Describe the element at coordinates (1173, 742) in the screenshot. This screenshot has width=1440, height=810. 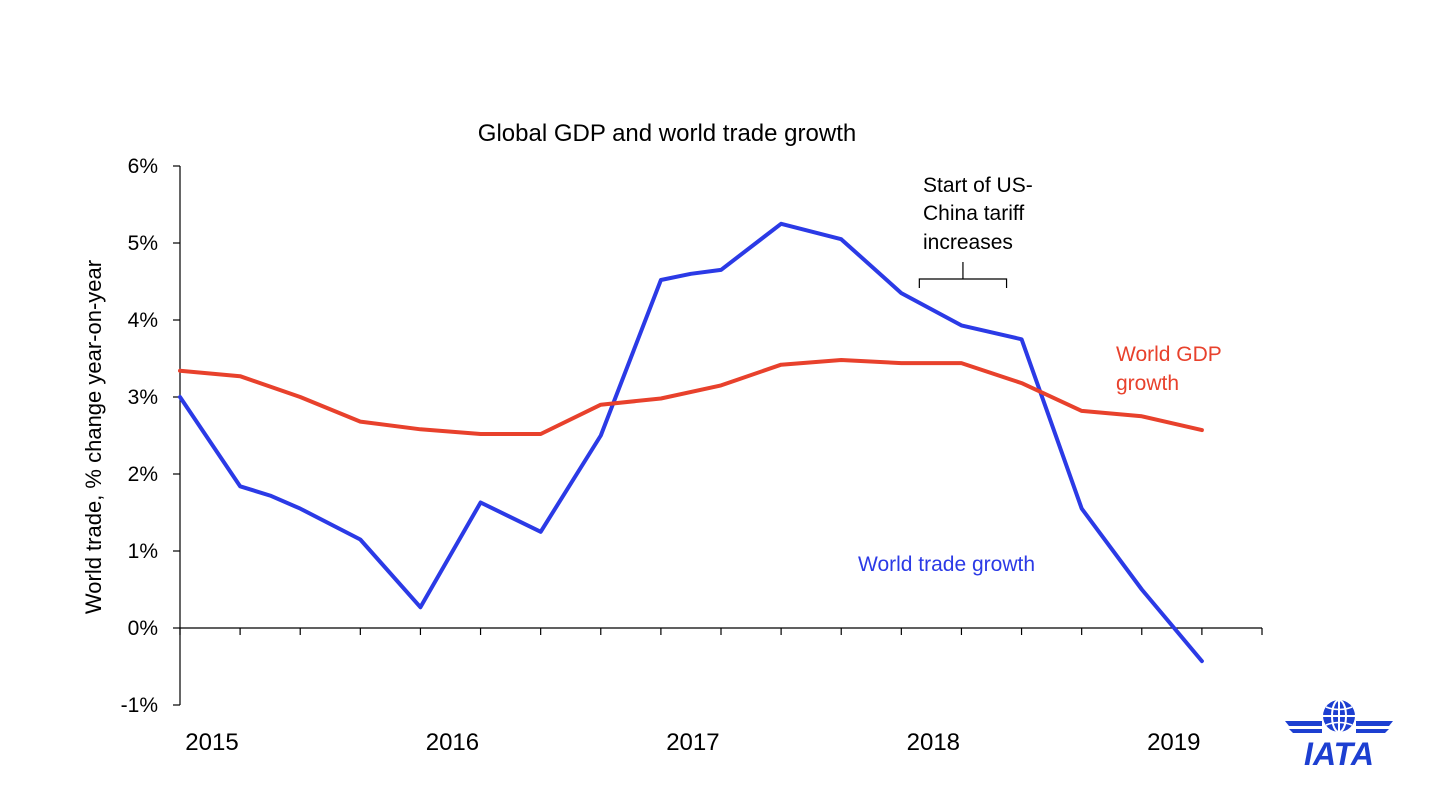
I see `x-tick-label: 2019` at that location.